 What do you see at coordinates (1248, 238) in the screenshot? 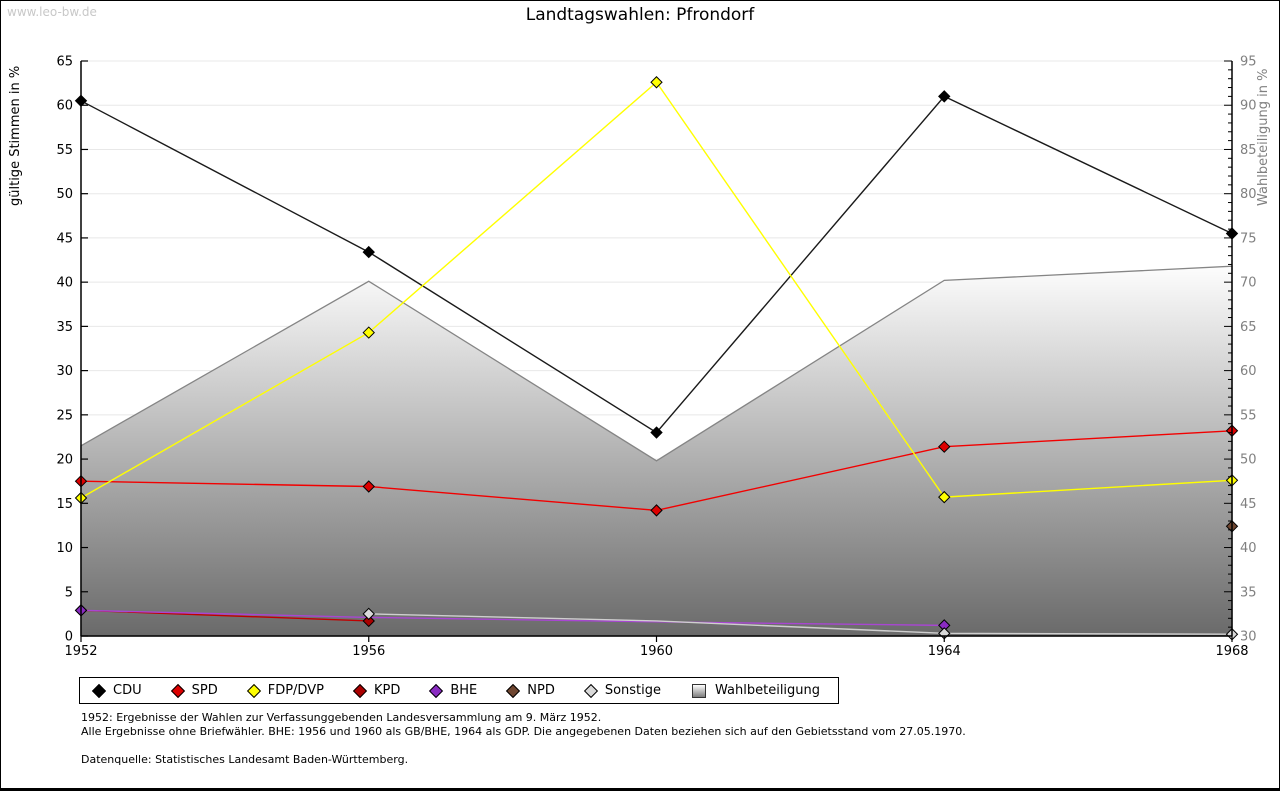
I see `tick-label-right: 75` at bounding box center [1248, 238].